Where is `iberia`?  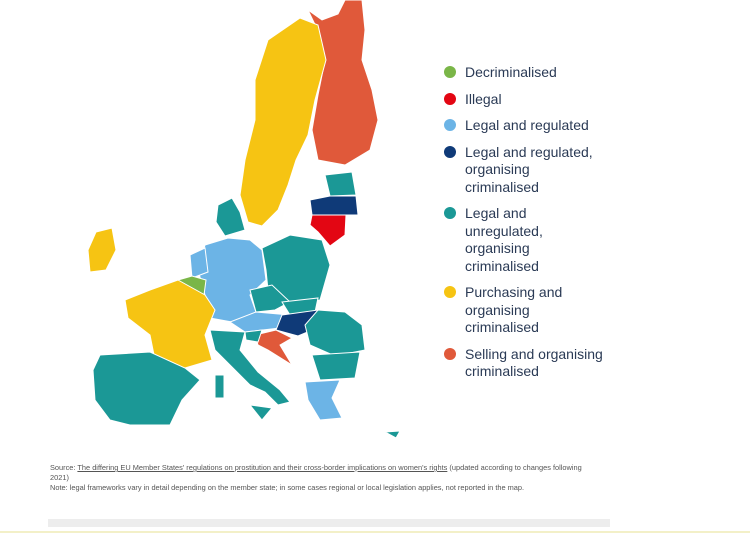 iberia is located at coordinates (146, 388).